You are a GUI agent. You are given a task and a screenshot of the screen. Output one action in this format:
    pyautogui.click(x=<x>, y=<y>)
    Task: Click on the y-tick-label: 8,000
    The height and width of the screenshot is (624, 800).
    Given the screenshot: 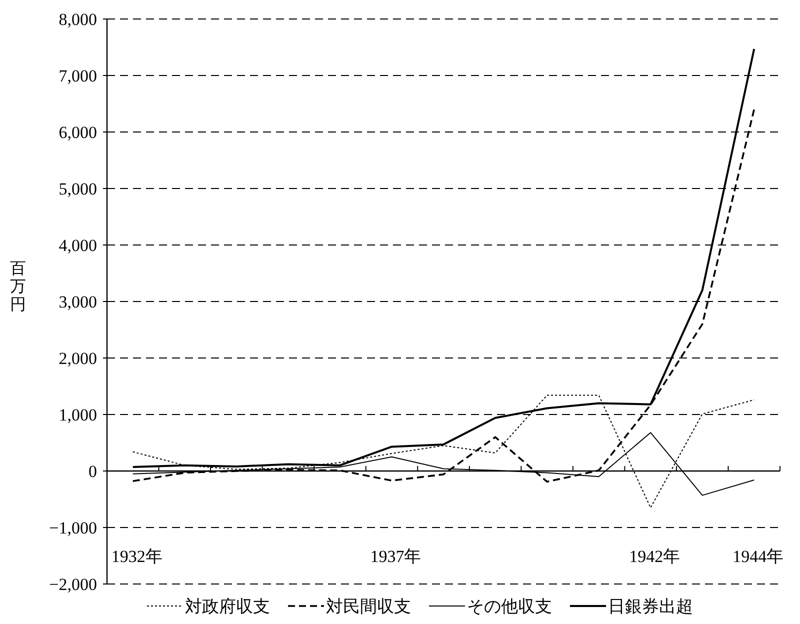 What is the action you would take?
    pyautogui.click(x=77, y=19)
    